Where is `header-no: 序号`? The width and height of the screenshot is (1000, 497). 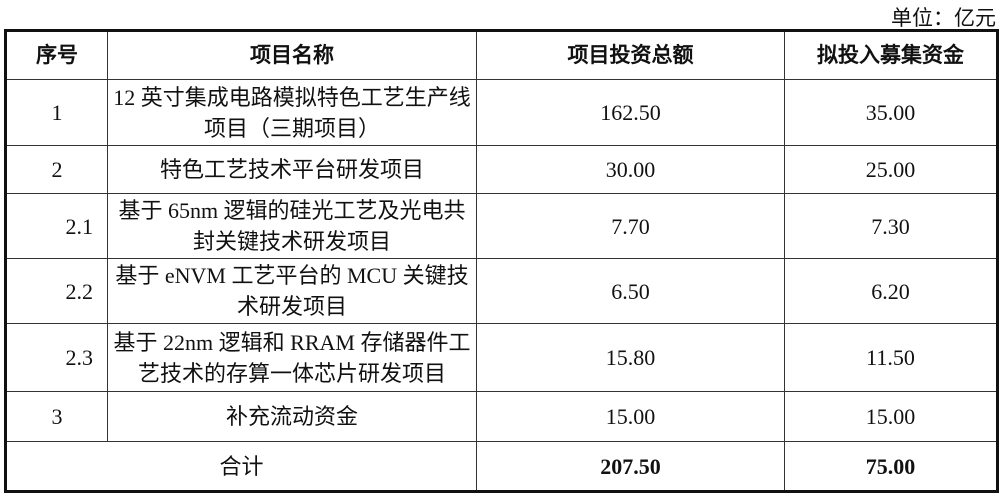 header-no: 序号 is located at coordinates (56, 55).